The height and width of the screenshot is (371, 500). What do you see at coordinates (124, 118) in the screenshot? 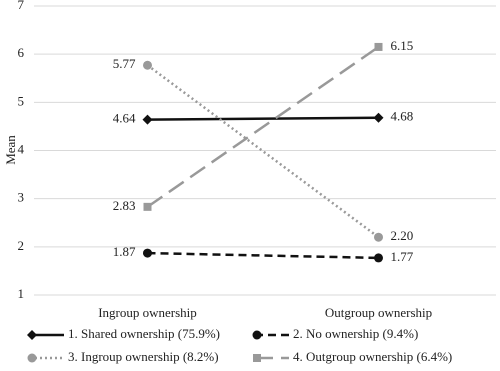
I see `value-label: 4.64` at bounding box center [124, 118].